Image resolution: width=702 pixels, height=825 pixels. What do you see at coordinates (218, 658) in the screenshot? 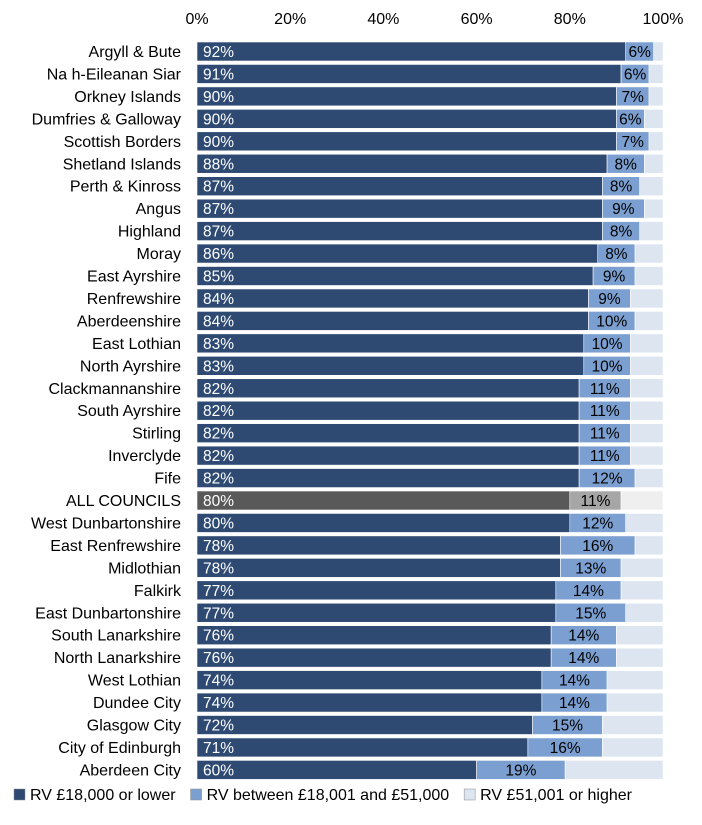
I see `data-label: 76%` at bounding box center [218, 658].